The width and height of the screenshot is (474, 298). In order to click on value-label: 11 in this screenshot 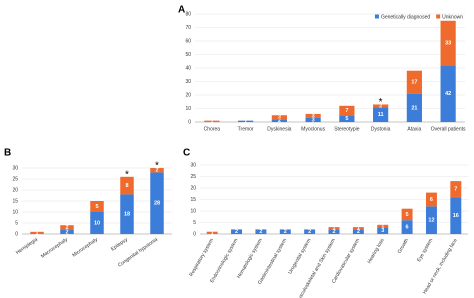, I will do `click(381, 115)`.